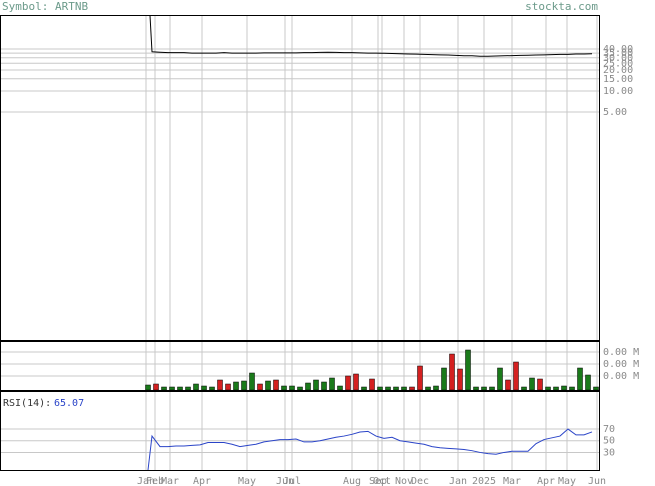 This screenshot has height=486, width=655. I want to click on y-tick-label: 50, so click(609, 441).